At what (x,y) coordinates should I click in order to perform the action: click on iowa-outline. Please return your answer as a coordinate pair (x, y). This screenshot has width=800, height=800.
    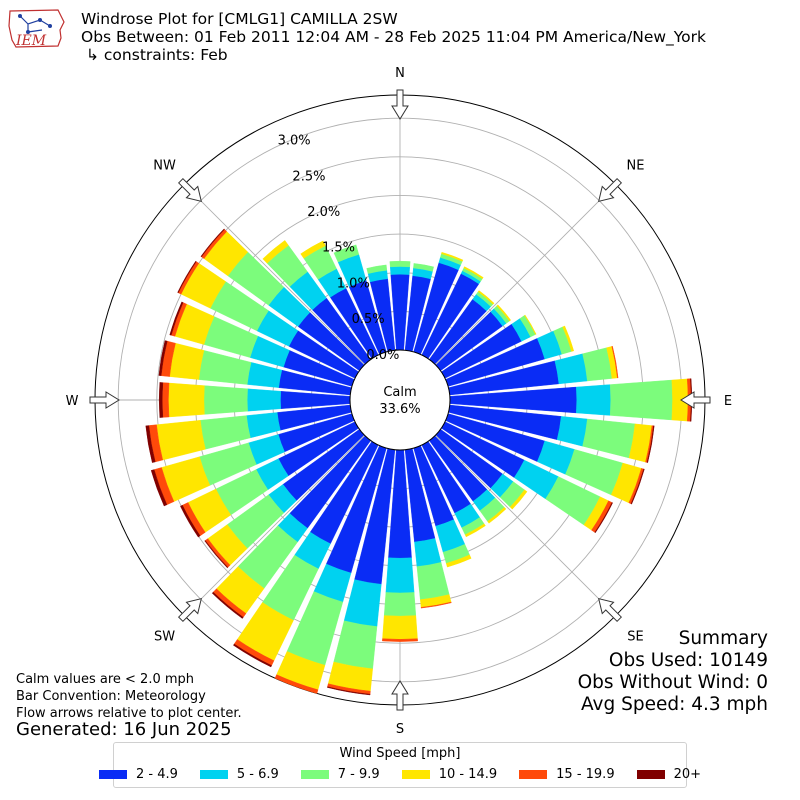
    Looking at the image, I should click on (36, 28).